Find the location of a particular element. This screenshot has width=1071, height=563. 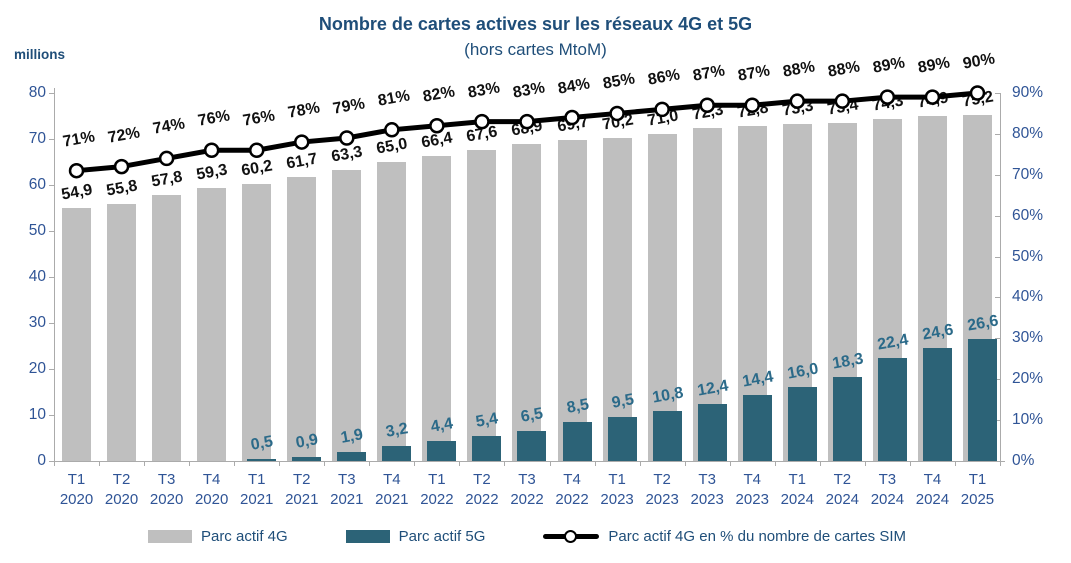

right-axis-line is located at coordinates (1000, 277).